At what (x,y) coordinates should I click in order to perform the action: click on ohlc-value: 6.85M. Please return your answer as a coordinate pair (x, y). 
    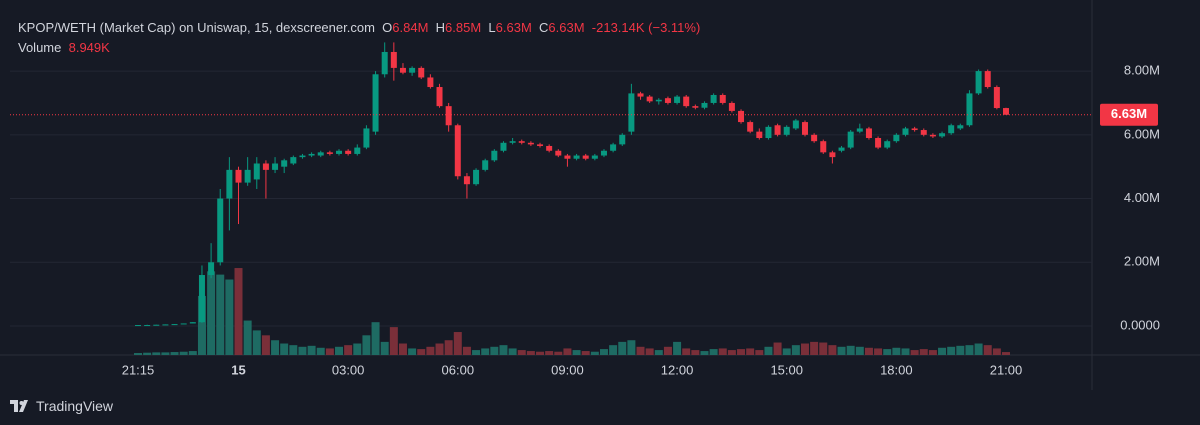
    Looking at the image, I should click on (463, 27).